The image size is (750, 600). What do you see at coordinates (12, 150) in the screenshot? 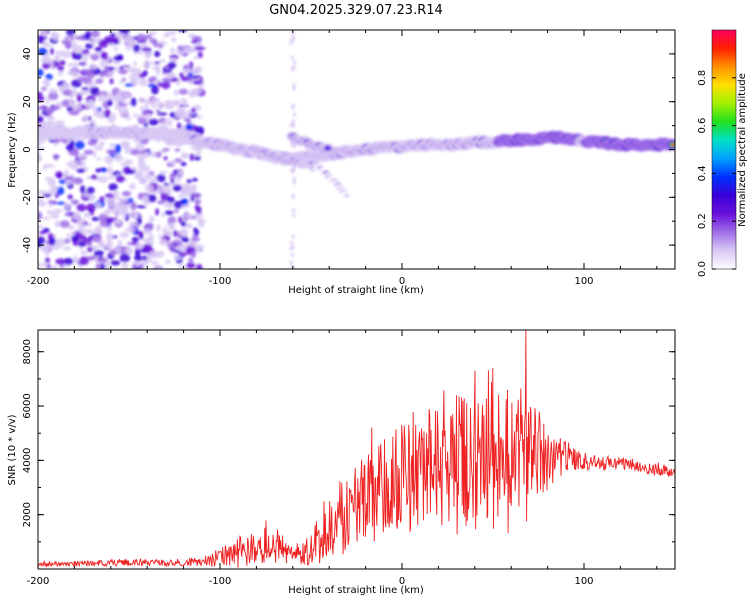
I see `spectrogram-ylabel: Frequency (Hz)` at bounding box center [12, 150].